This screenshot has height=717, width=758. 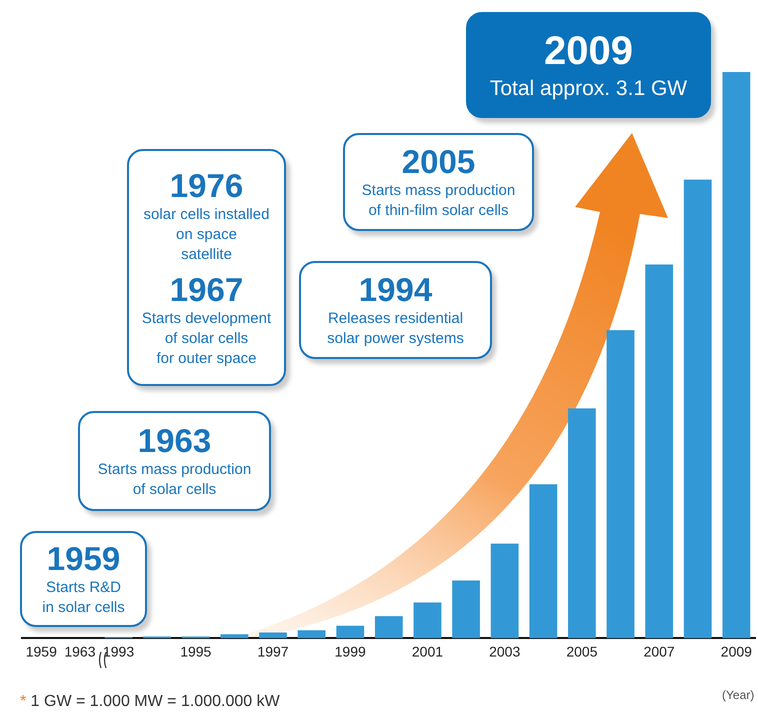 What do you see at coordinates (80, 651) in the screenshot?
I see `x-tick-label: 1963` at bounding box center [80, 651].